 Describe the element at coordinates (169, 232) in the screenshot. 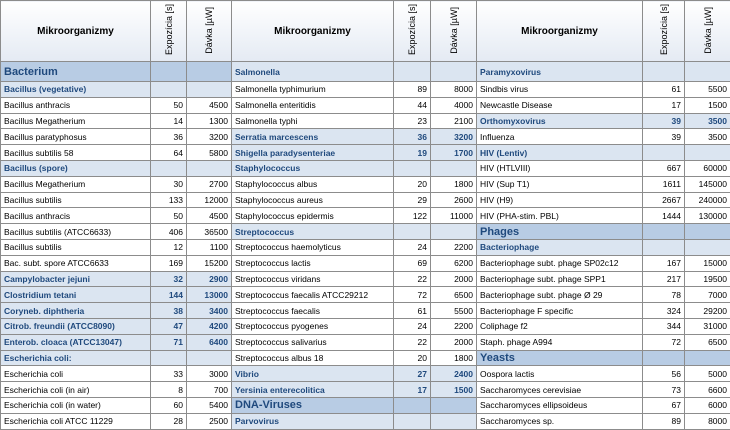

I see `exposure-value: 406` at that location.